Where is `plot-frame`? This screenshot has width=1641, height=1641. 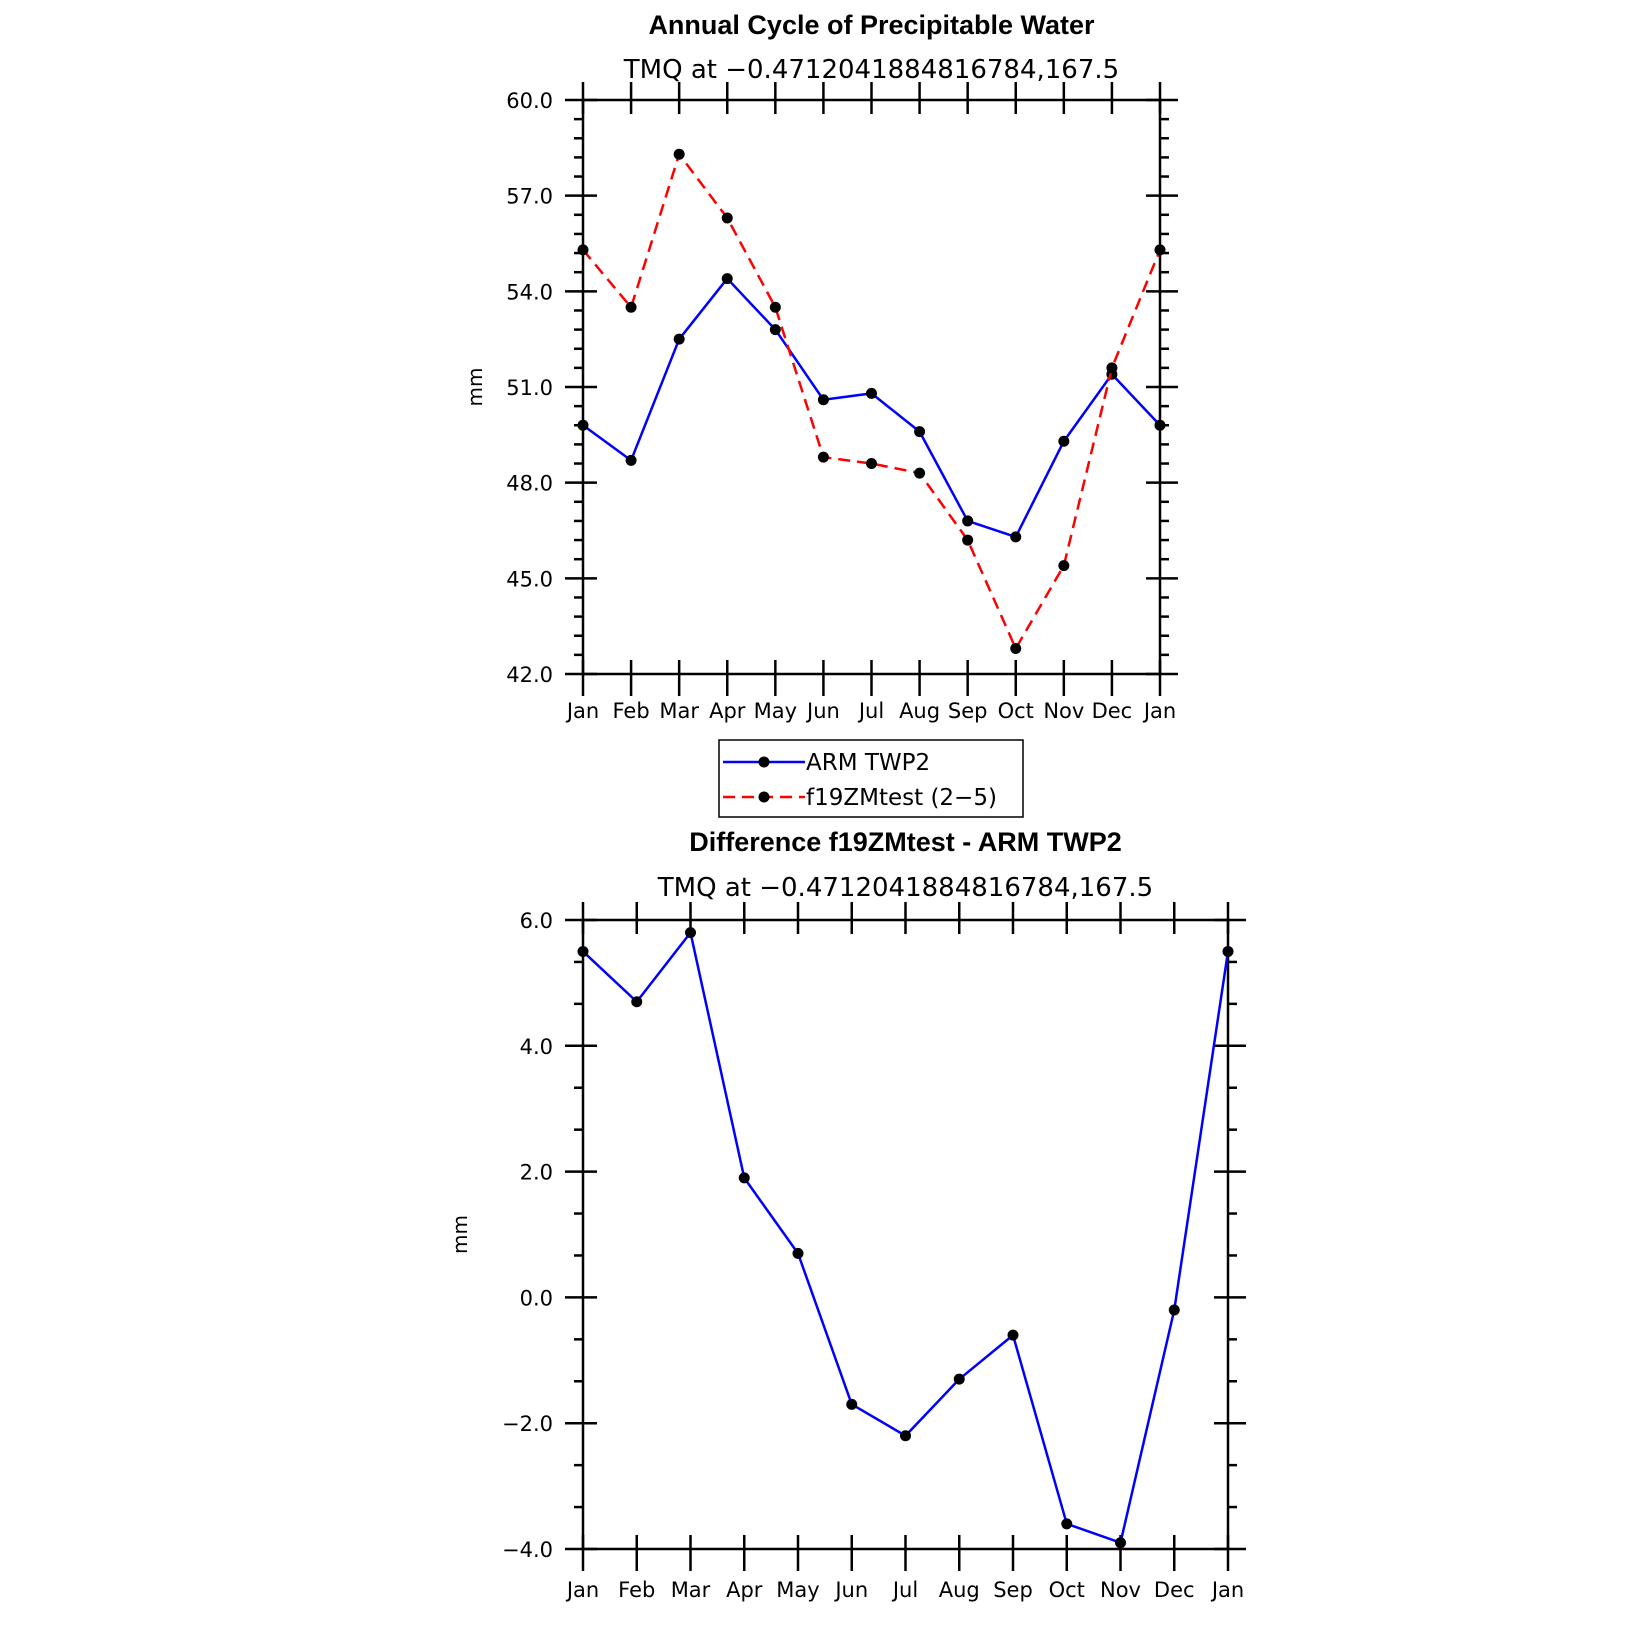
plot-frame is located at coordinates (871, 387).